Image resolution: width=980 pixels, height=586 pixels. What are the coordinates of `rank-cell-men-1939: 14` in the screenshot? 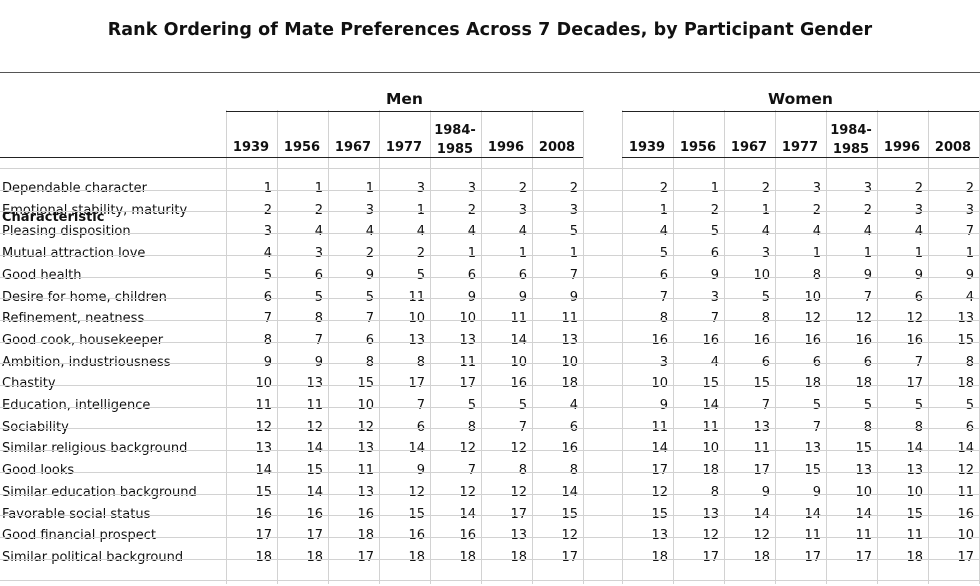 It's located at (263, 471).